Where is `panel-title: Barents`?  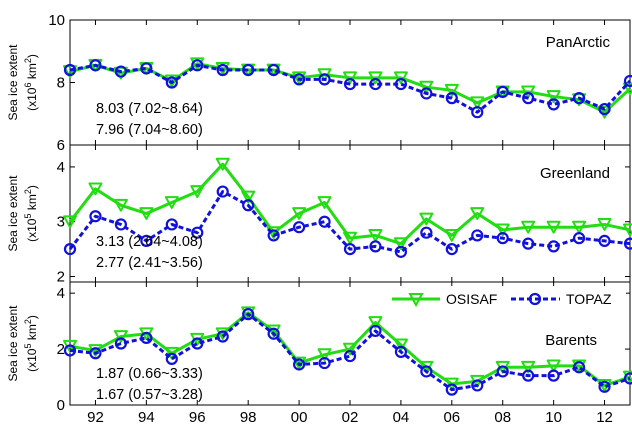
panel-title: Barents is located at coordinates (571, 340).